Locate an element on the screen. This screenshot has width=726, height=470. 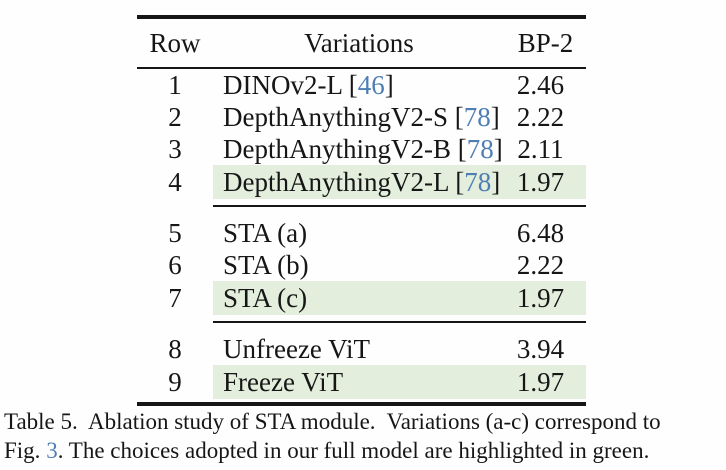
bp2-value: 2.46 is located at coordinates (540, 84).